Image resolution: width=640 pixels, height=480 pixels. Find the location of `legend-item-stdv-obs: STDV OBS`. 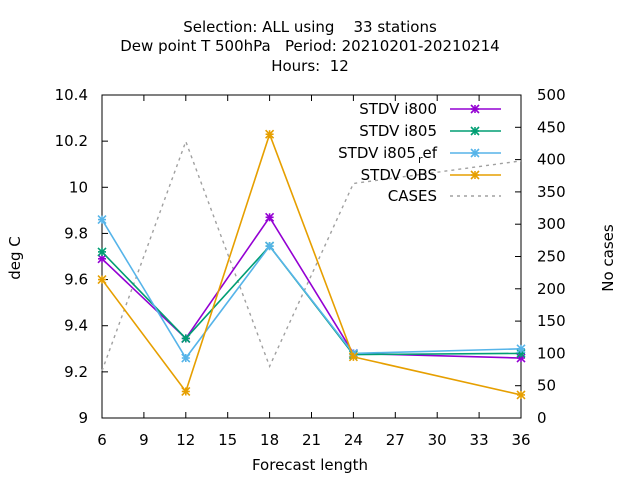

legend-item-stdv-obs: STDV OBS is located at coordinates (431, 175).